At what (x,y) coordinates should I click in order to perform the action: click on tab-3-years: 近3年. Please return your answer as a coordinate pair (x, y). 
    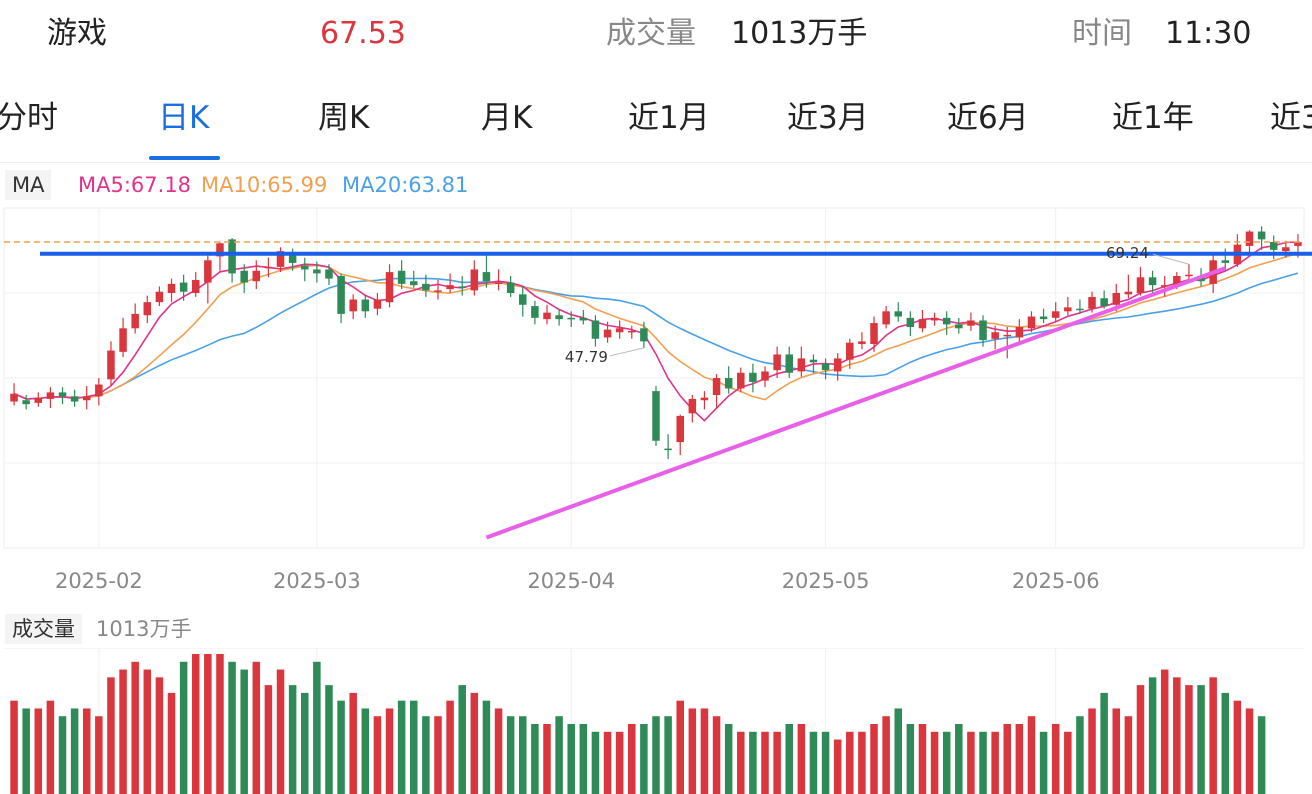
    Looking at the image, I should click on (1291, 118).